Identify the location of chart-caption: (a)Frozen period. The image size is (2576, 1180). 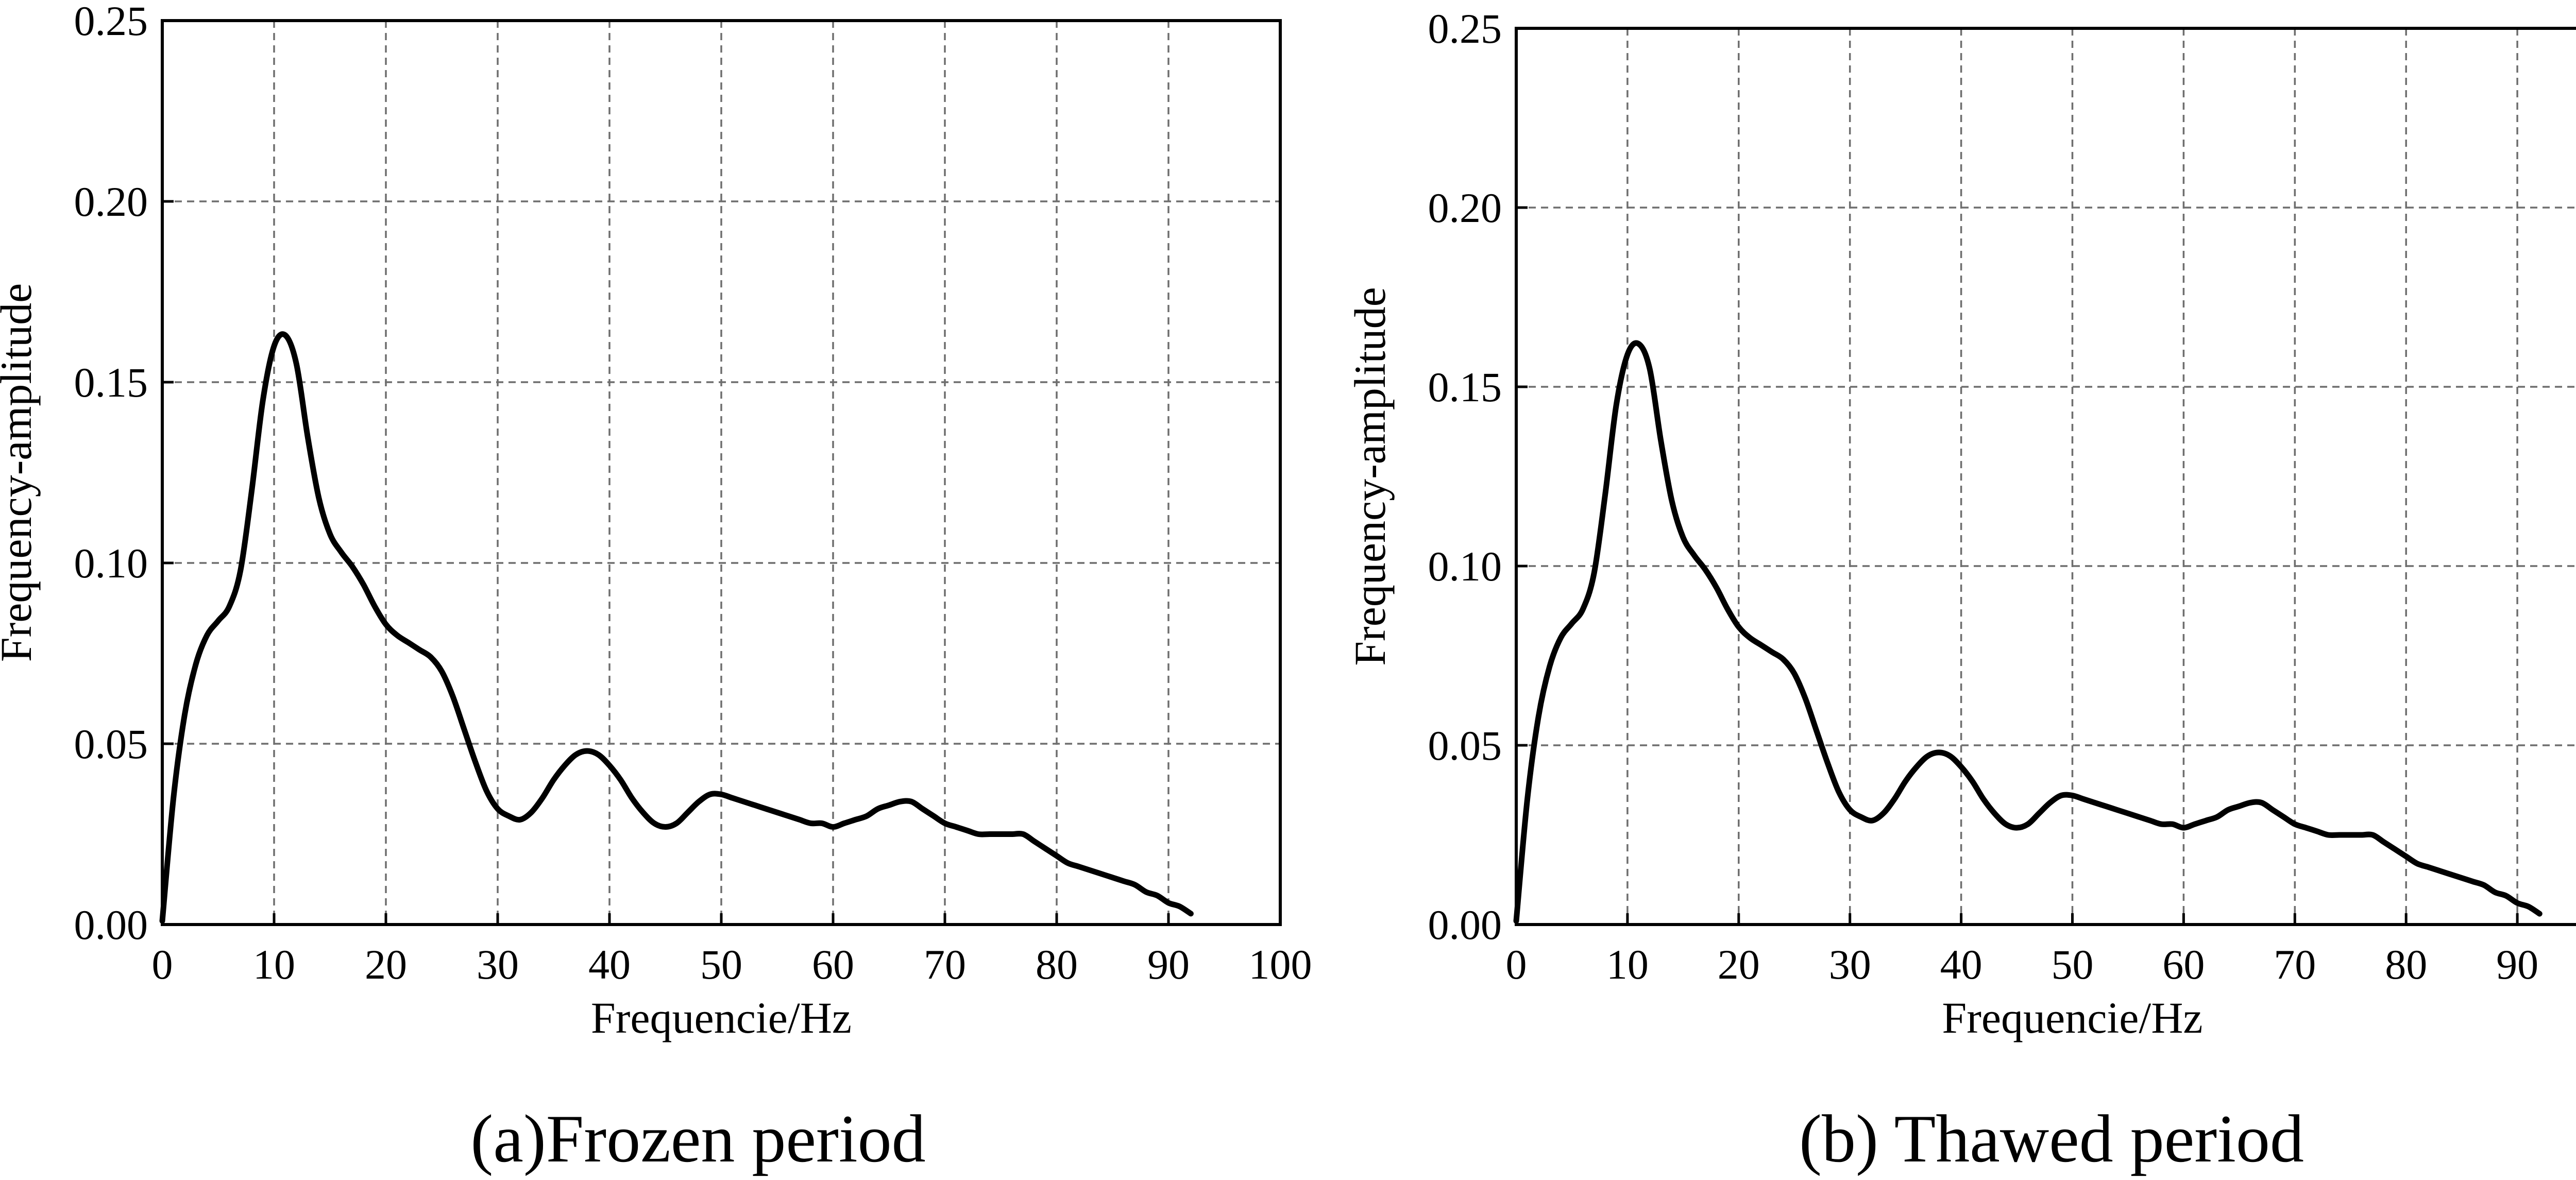
(697, 1138).